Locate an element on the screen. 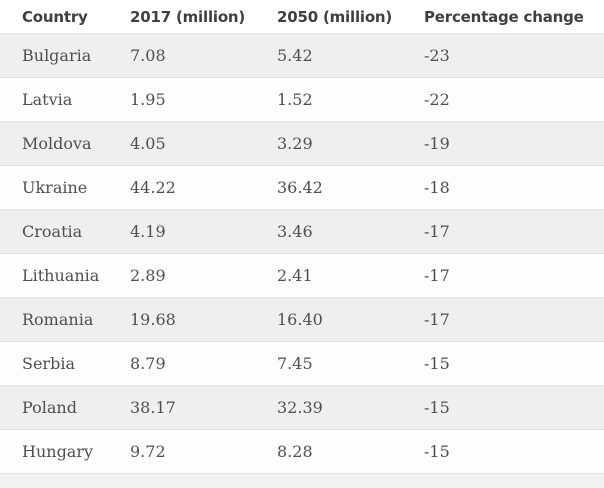 This screenshot has height=488, width=604. cell-country: Ukraine is located at coordinates (55, 187).